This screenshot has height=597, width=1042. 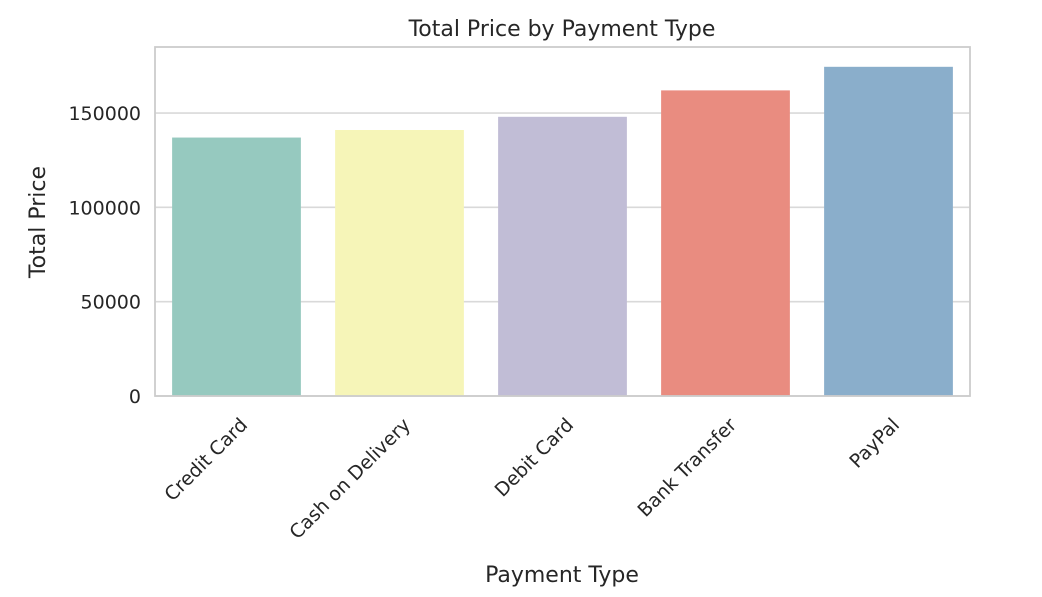 I want to click on x-tick-label: PayPal, so click(x=874, y=443).